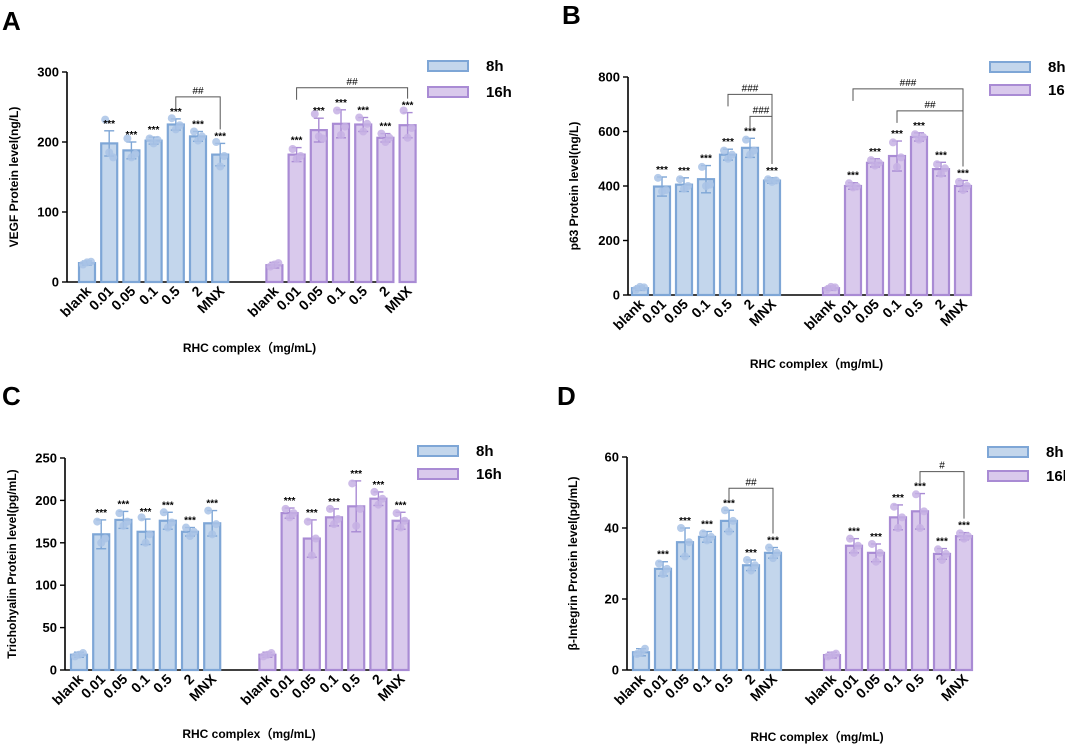 The height and width of the screenshot is (748, 1065). I want to click on y-tick-label: 40, so click(612, 528).